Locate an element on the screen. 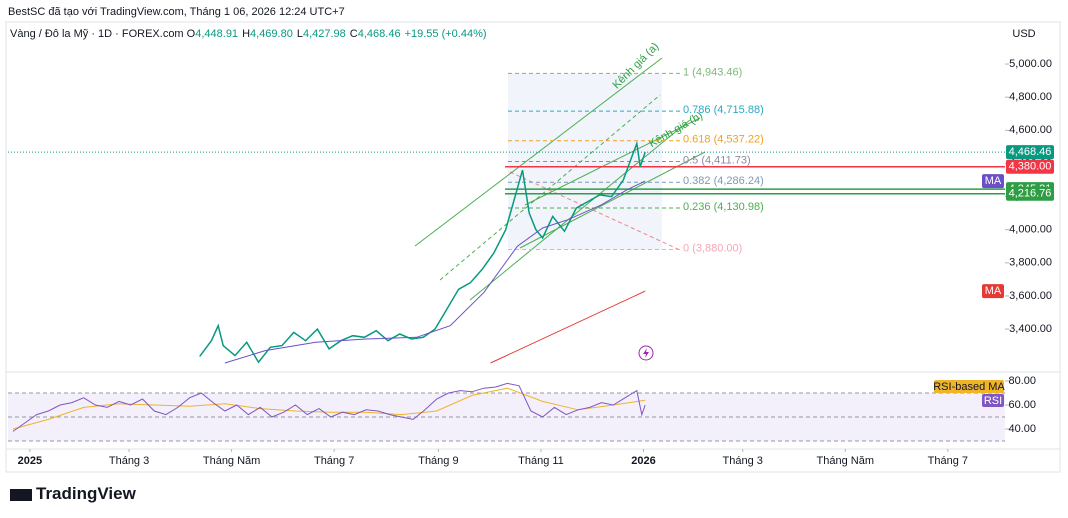 The image size is (1068, 518). ohlc-value: 4,468.46 is located at coordinates (379, 34).